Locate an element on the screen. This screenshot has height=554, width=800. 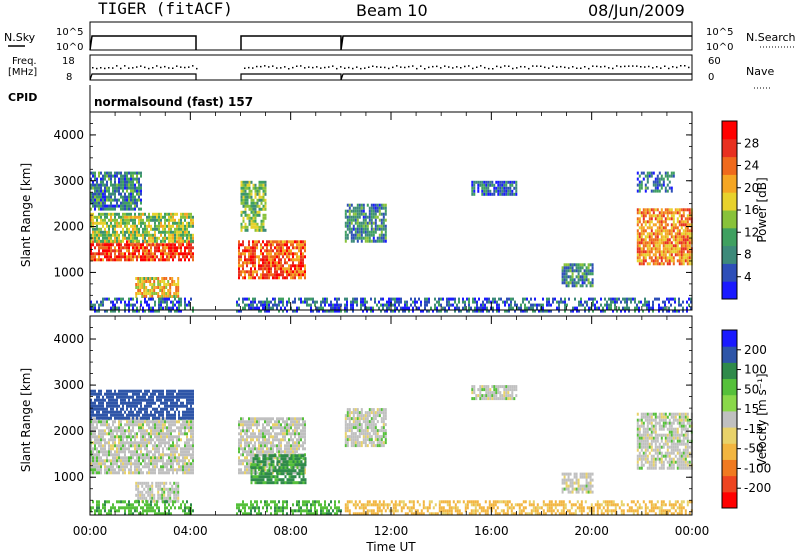
colorbar-tick-label: 12 is located at coordinates (751, 232).